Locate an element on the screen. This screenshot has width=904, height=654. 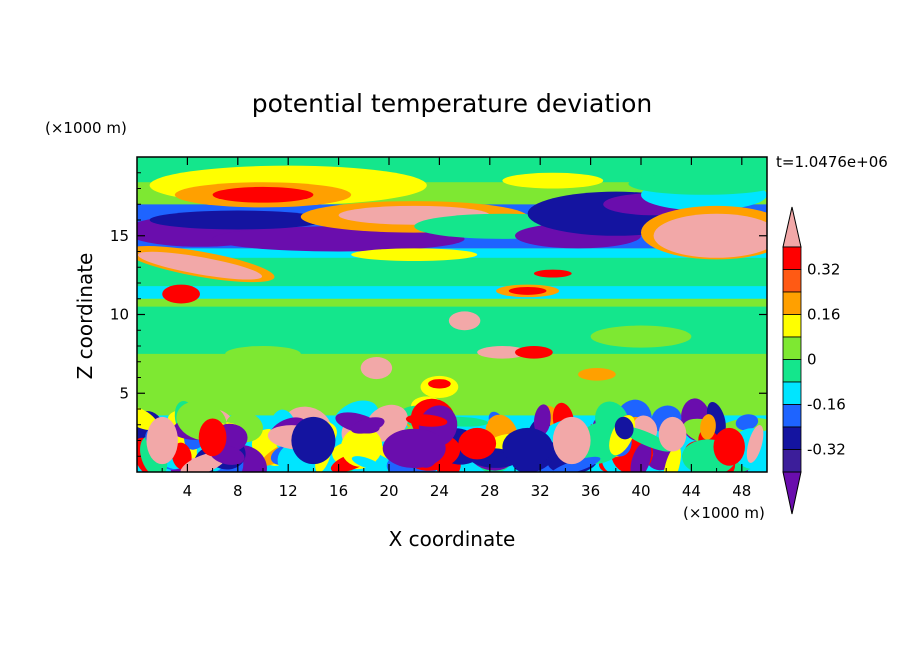
x-tick-label: 44 is located at coordinates (691, 491).